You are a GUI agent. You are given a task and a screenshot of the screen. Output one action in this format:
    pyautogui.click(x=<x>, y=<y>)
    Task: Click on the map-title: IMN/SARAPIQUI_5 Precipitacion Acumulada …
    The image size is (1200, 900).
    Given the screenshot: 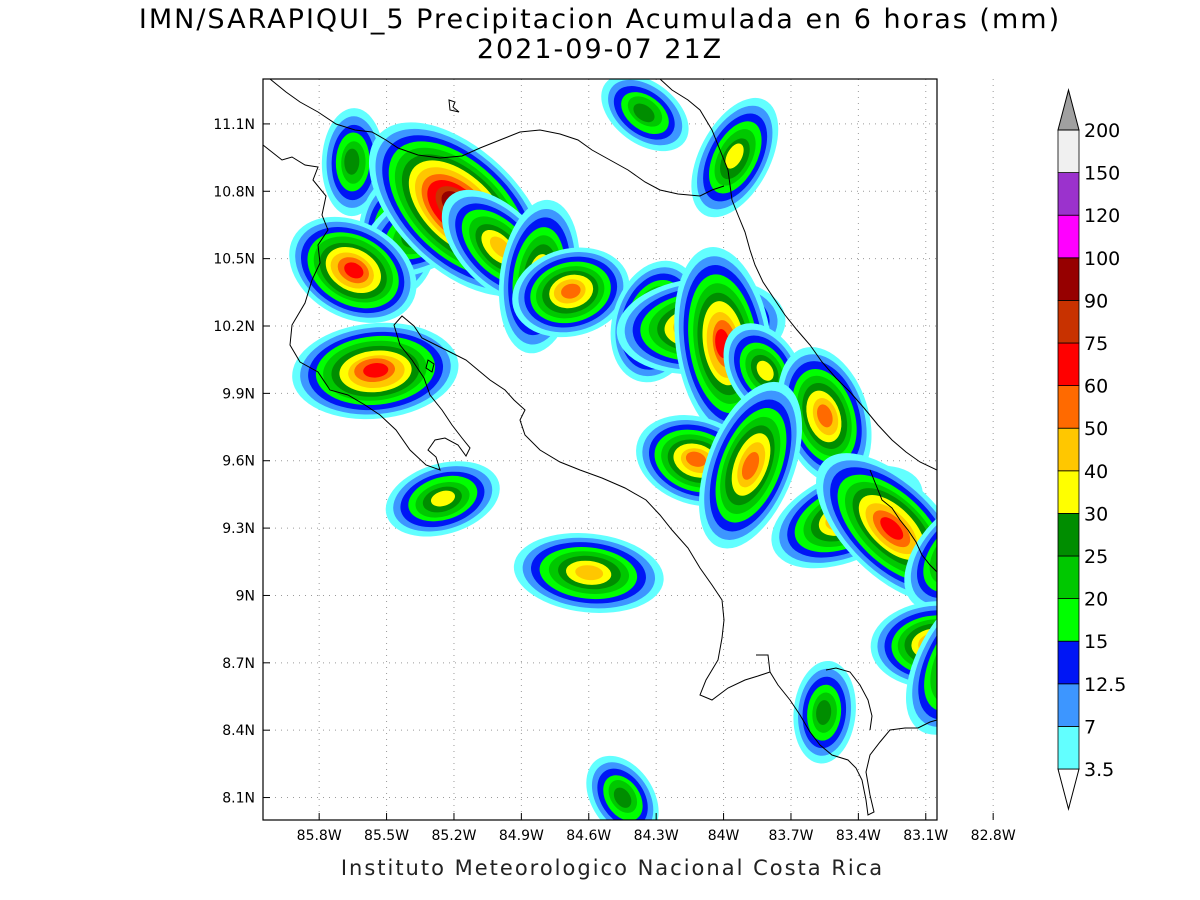 What is the action you would take?
    pyautogui.click(x=600, y=19)
    